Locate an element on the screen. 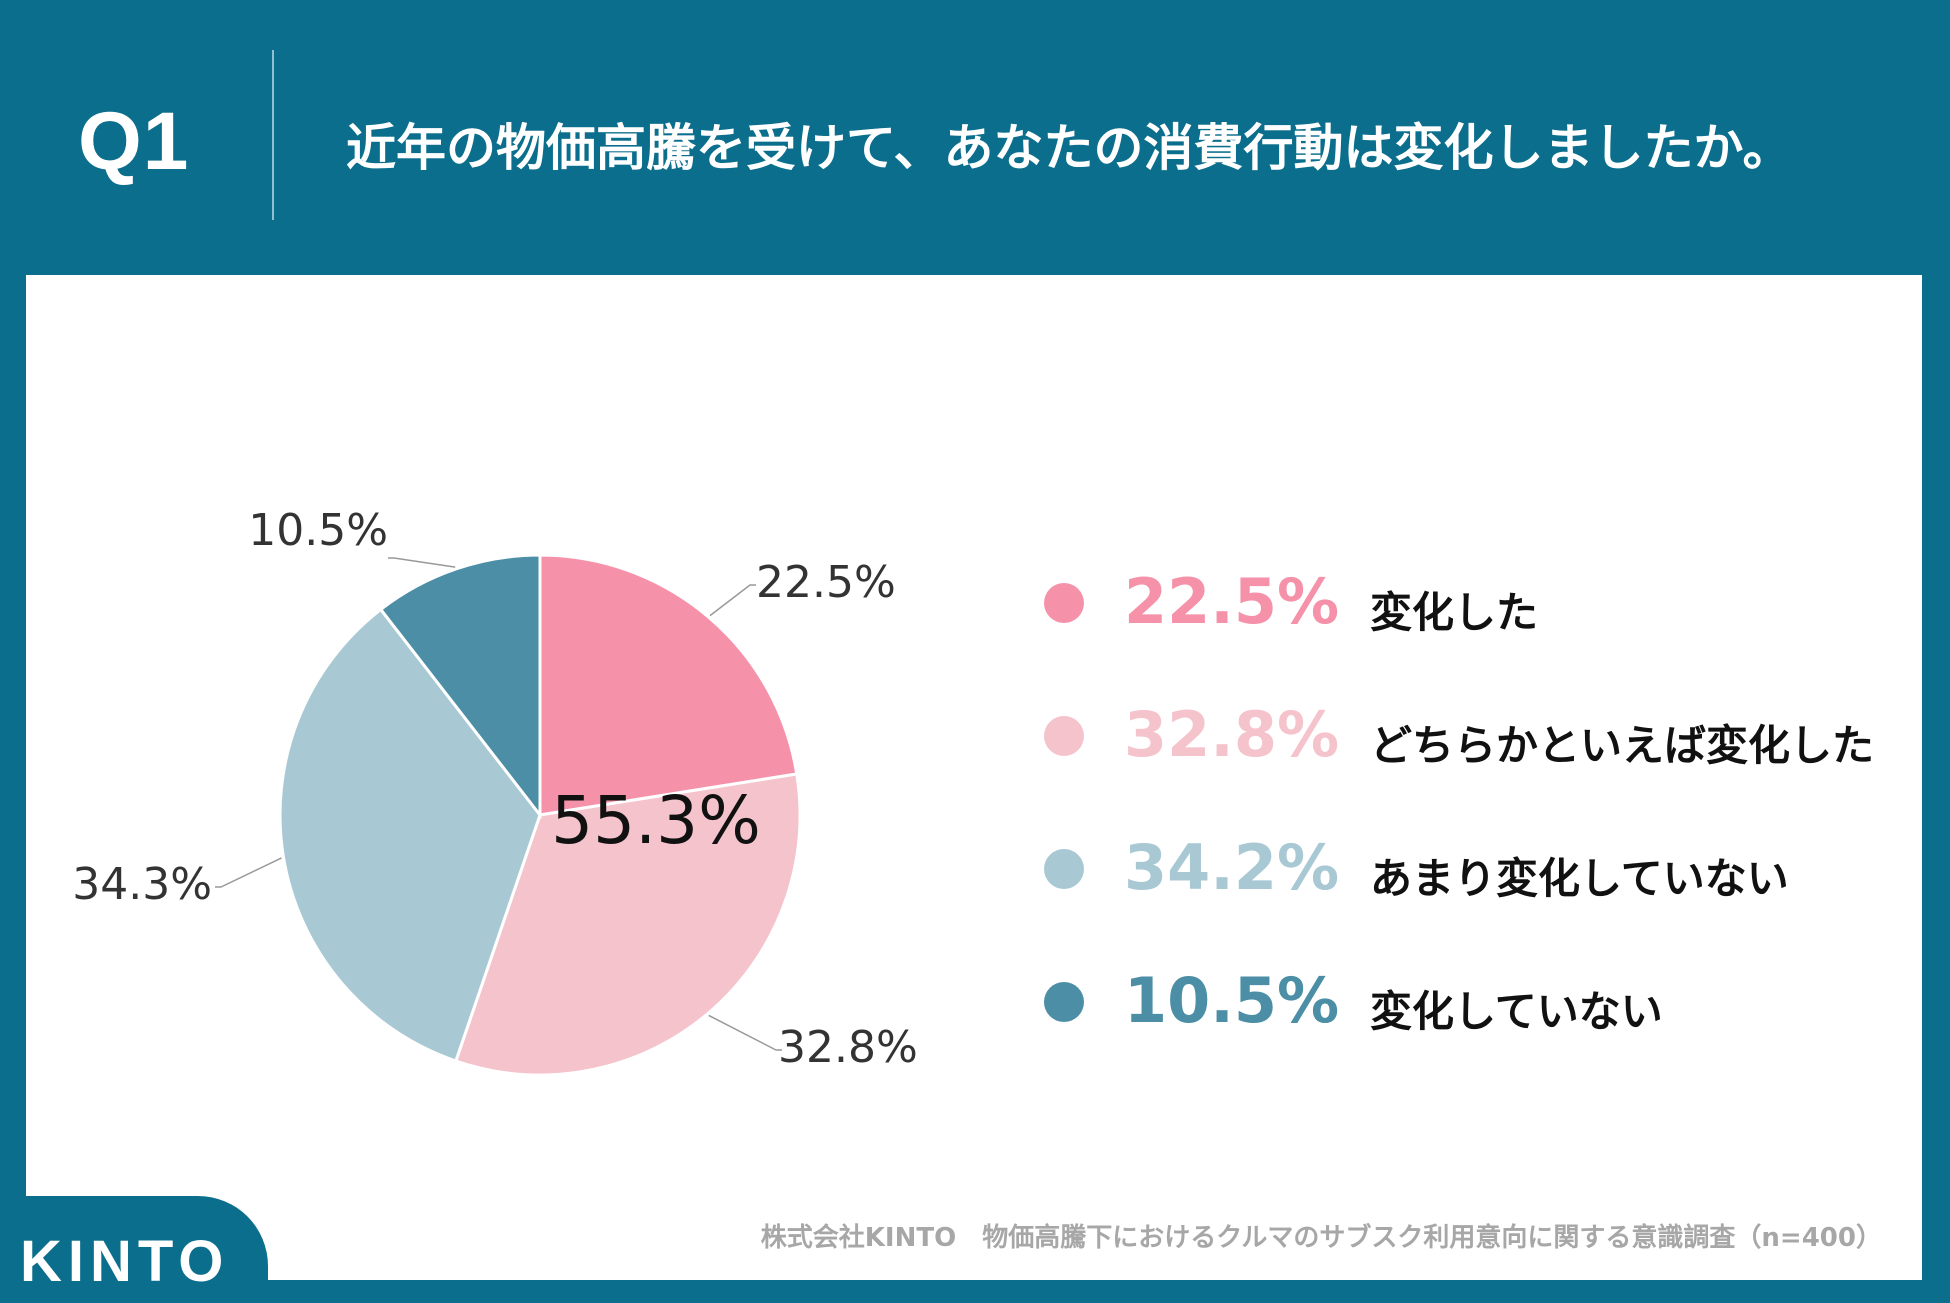 The width and height of the screenshot is (1950, 1303). legend-value: 10.5% is located at coordinates (1232, 1000).